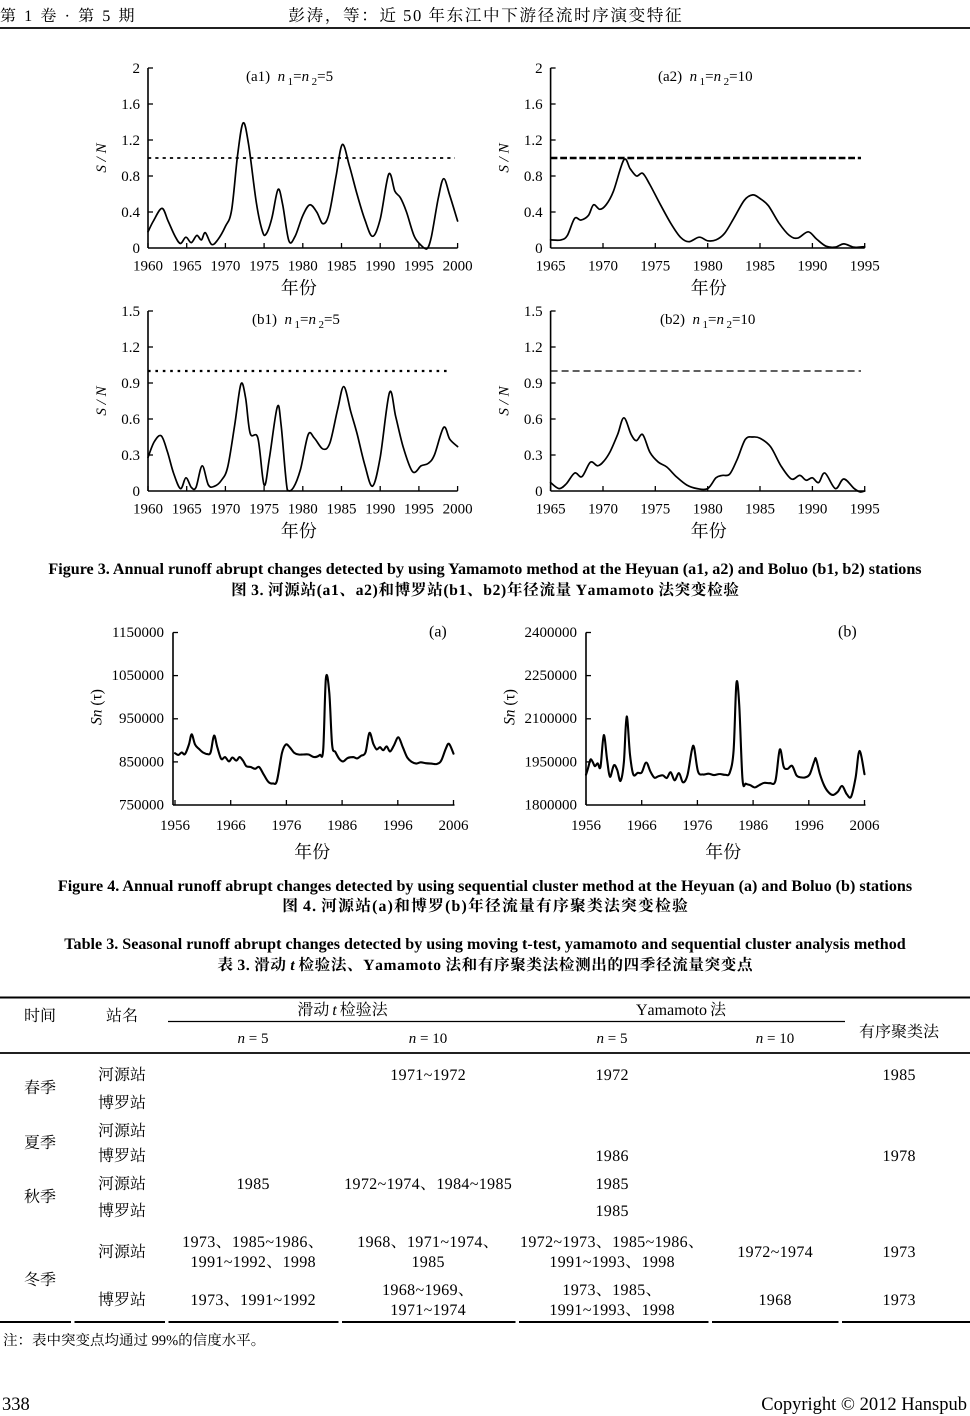 This screenshot has height=1416, width=970. What do you see at coordinates (141, 762) in the screenshot?
I see `svg-text: 850000` at bounding box center [141, 762].